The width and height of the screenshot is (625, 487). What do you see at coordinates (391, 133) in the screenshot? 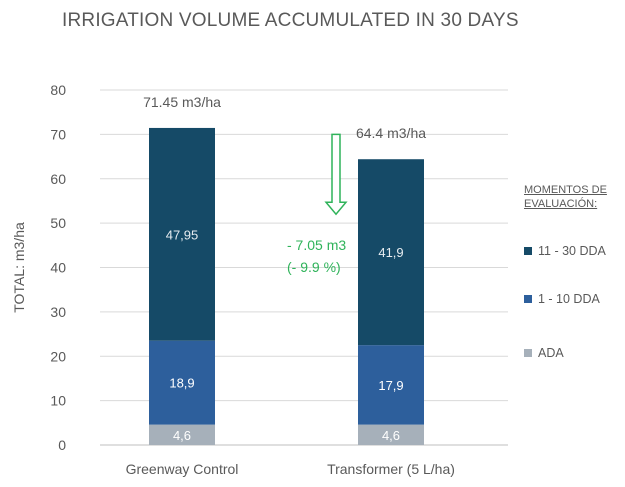
I see `total-label: 64.4 m3/ha` at bounding box center [391, 133].